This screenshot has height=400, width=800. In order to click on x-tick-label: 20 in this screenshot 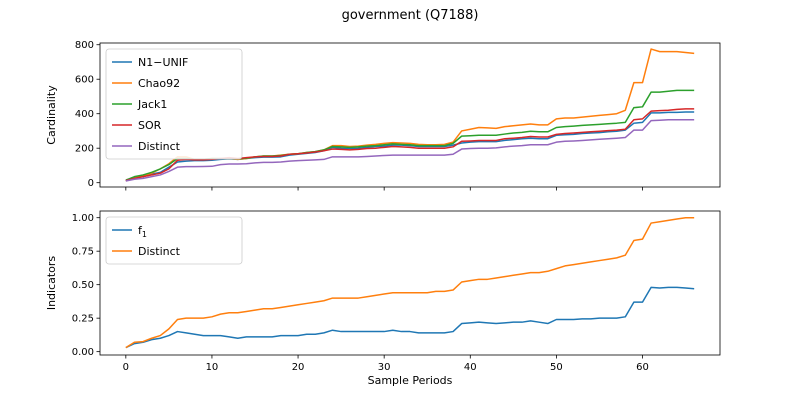, I will do `click(298, 367)`.